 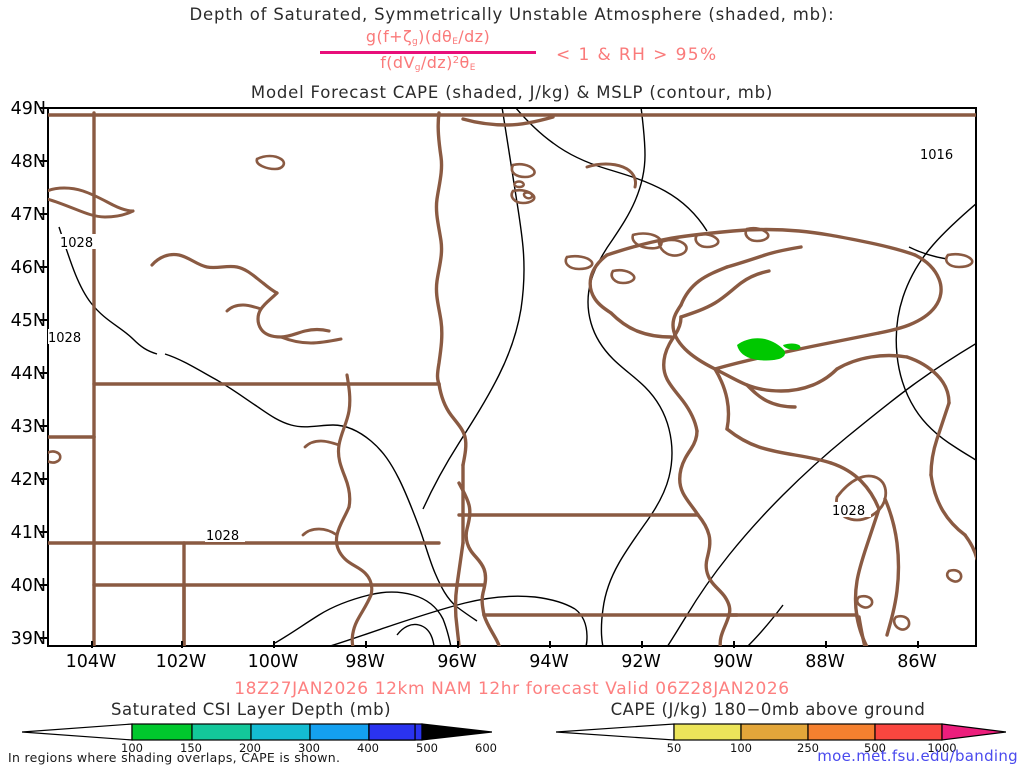 I want to click on xtick-96w: 96W, so click(x=457, y=662).